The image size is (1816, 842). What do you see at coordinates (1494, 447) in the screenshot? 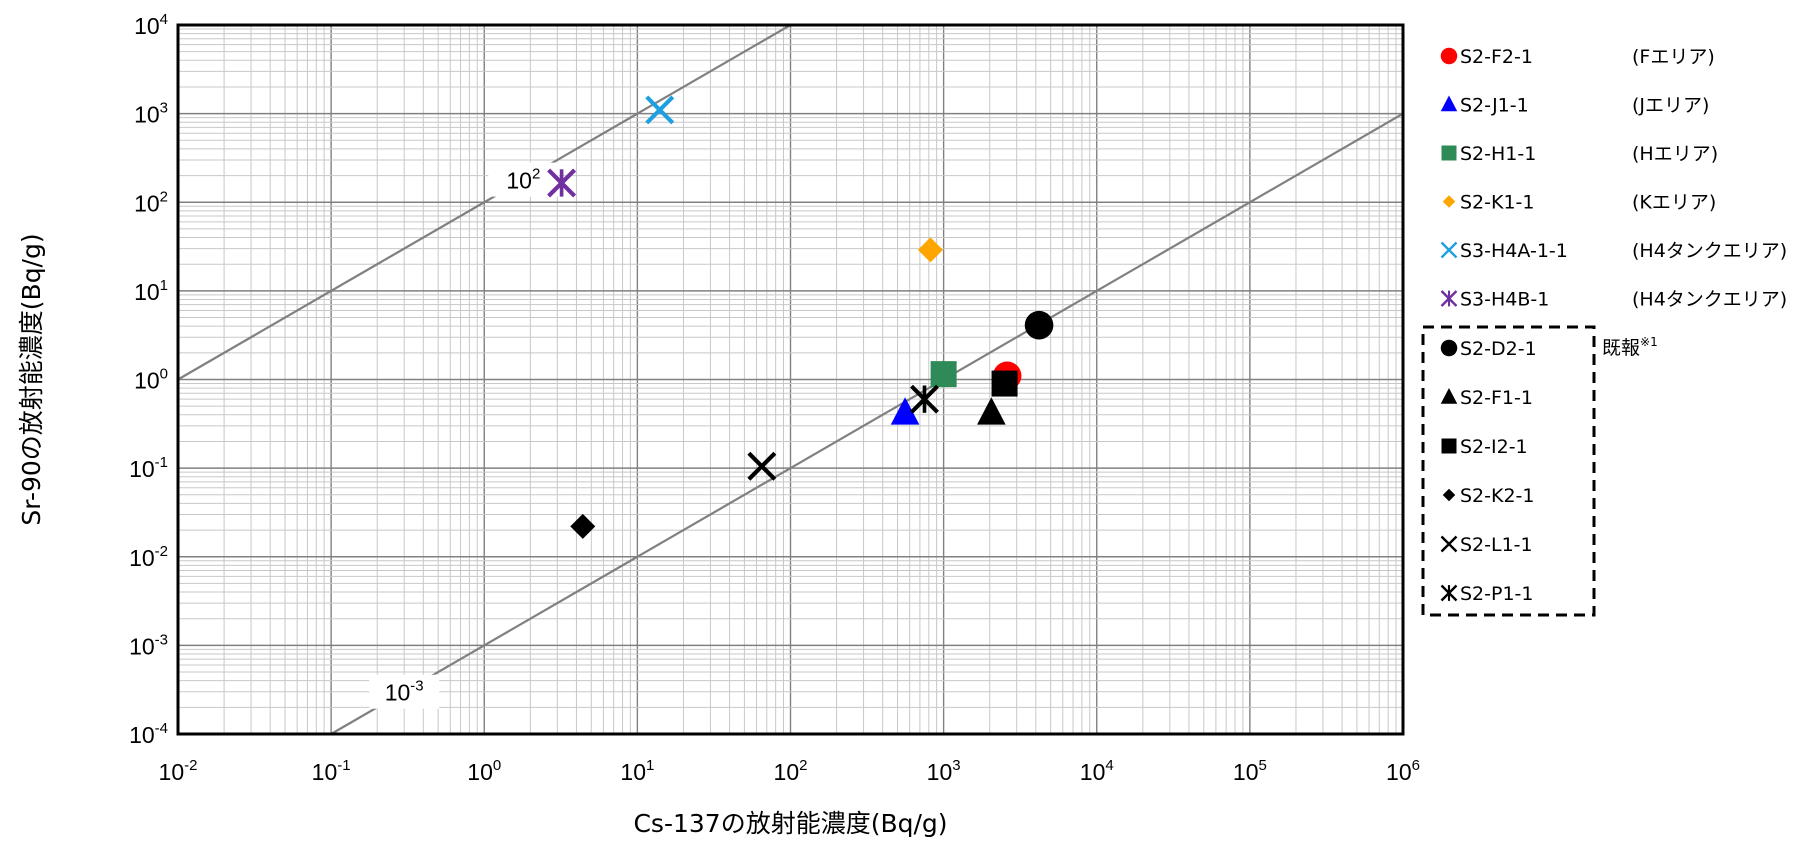
I see `legend-label: S2-I2-1` at bounding box center [1494, 447].